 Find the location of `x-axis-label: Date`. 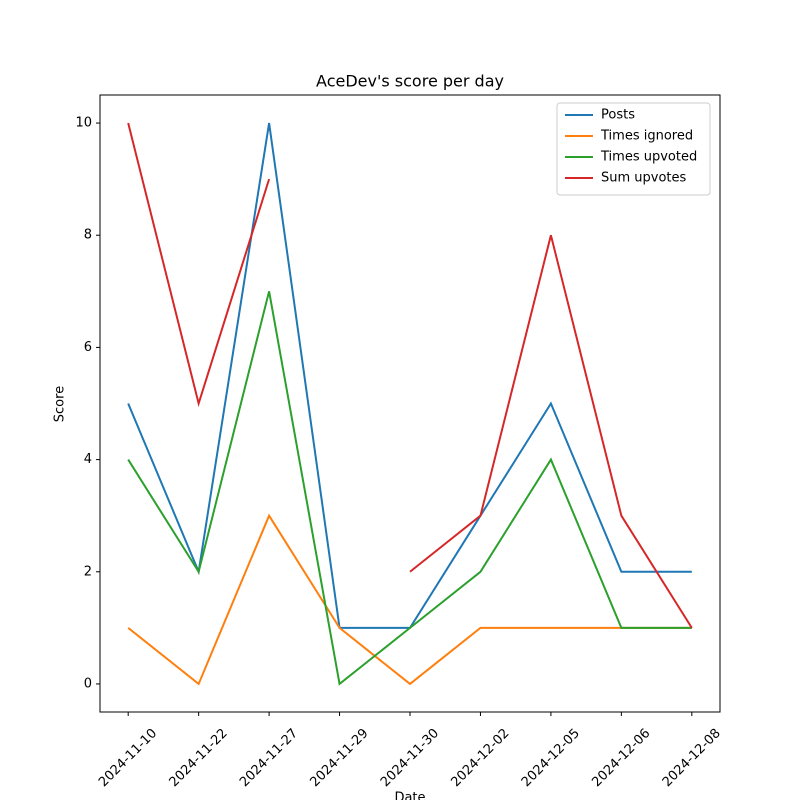

x-axis-label: Date is located at coordinates (409, 795).